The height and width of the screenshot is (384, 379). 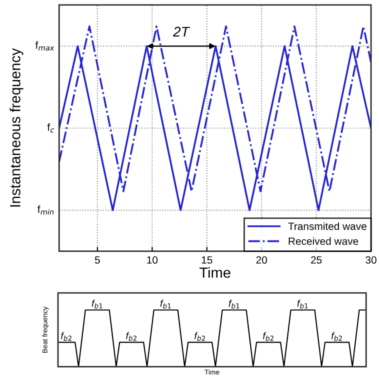 What do you see at coordinates (181, 31) in the screenshot?
I see `annotation: 2T` at bounding box center [181, 31].